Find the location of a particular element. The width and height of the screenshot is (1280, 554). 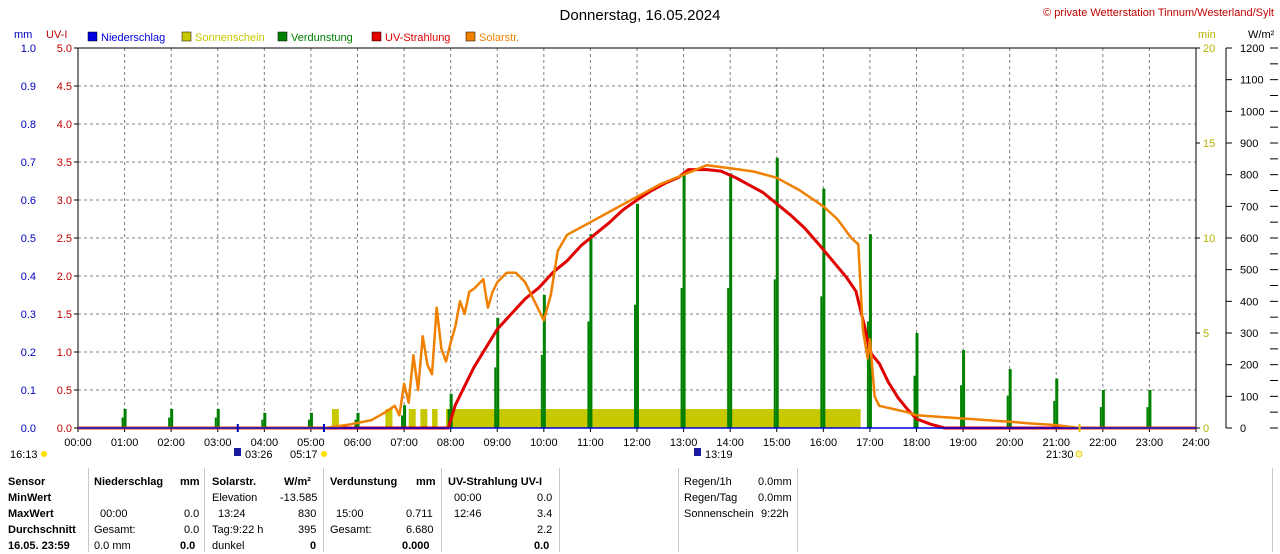

y-uv-tick: 3.0 is located at coordinates (64, 201).